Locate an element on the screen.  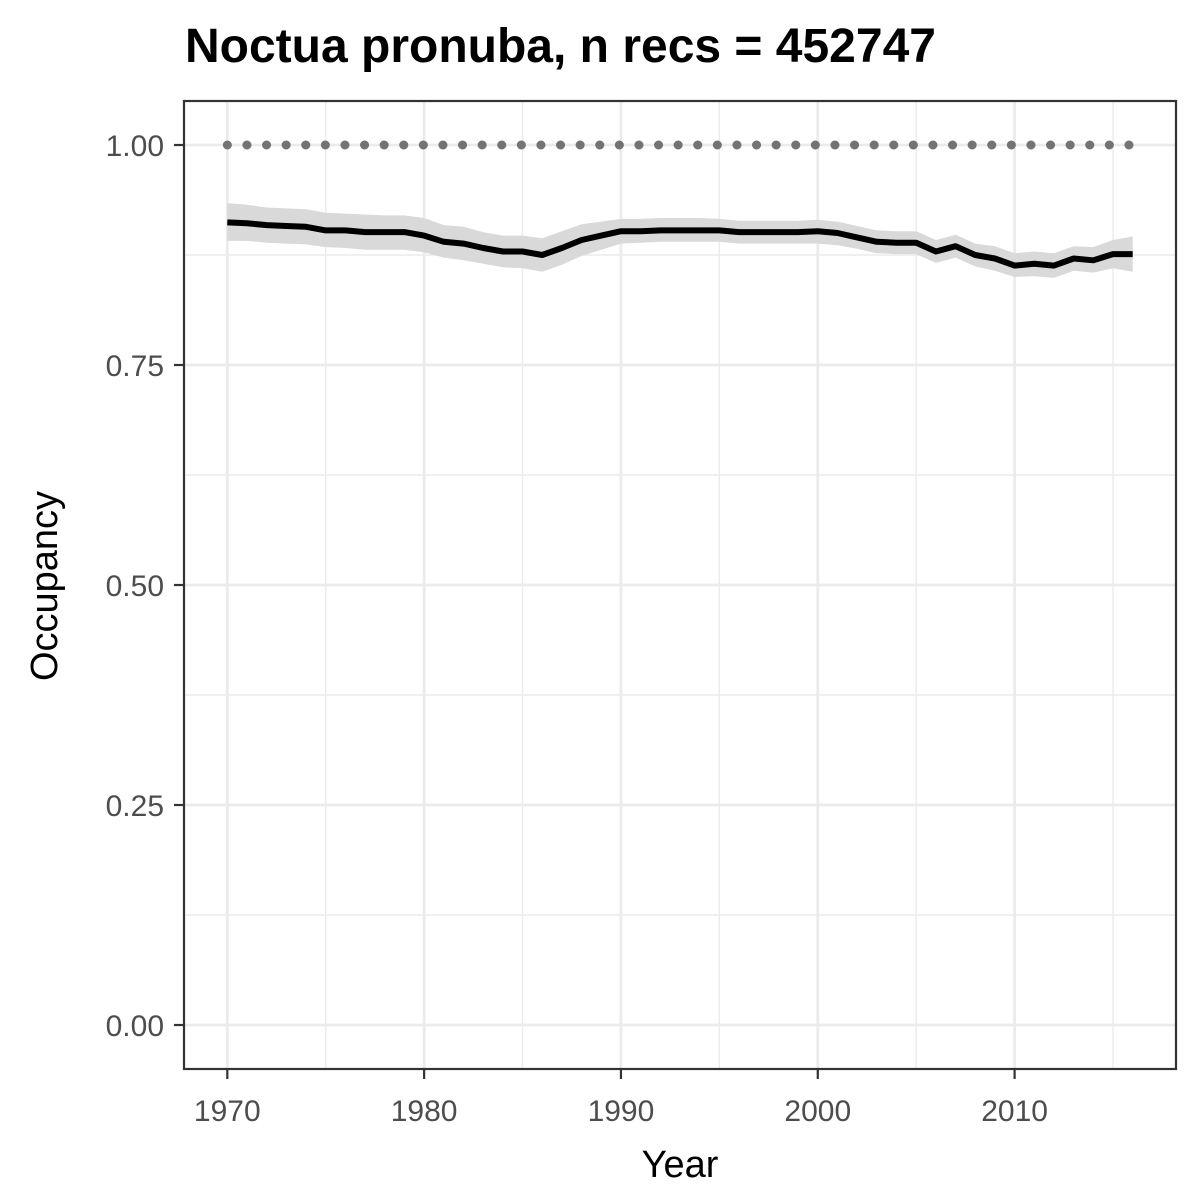
y-axis-title: Occupancy is located at coordinates (45, 586).